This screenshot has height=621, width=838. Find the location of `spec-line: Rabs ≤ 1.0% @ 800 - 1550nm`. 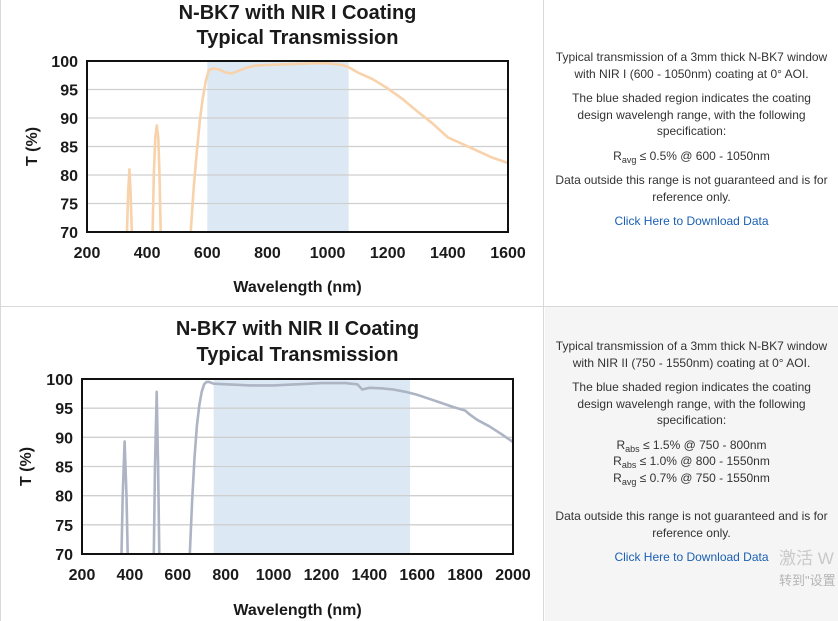

spec-line: Rabs ≤ 1.0% @ 800 - 1550nm is located at coordinates (691, 462).